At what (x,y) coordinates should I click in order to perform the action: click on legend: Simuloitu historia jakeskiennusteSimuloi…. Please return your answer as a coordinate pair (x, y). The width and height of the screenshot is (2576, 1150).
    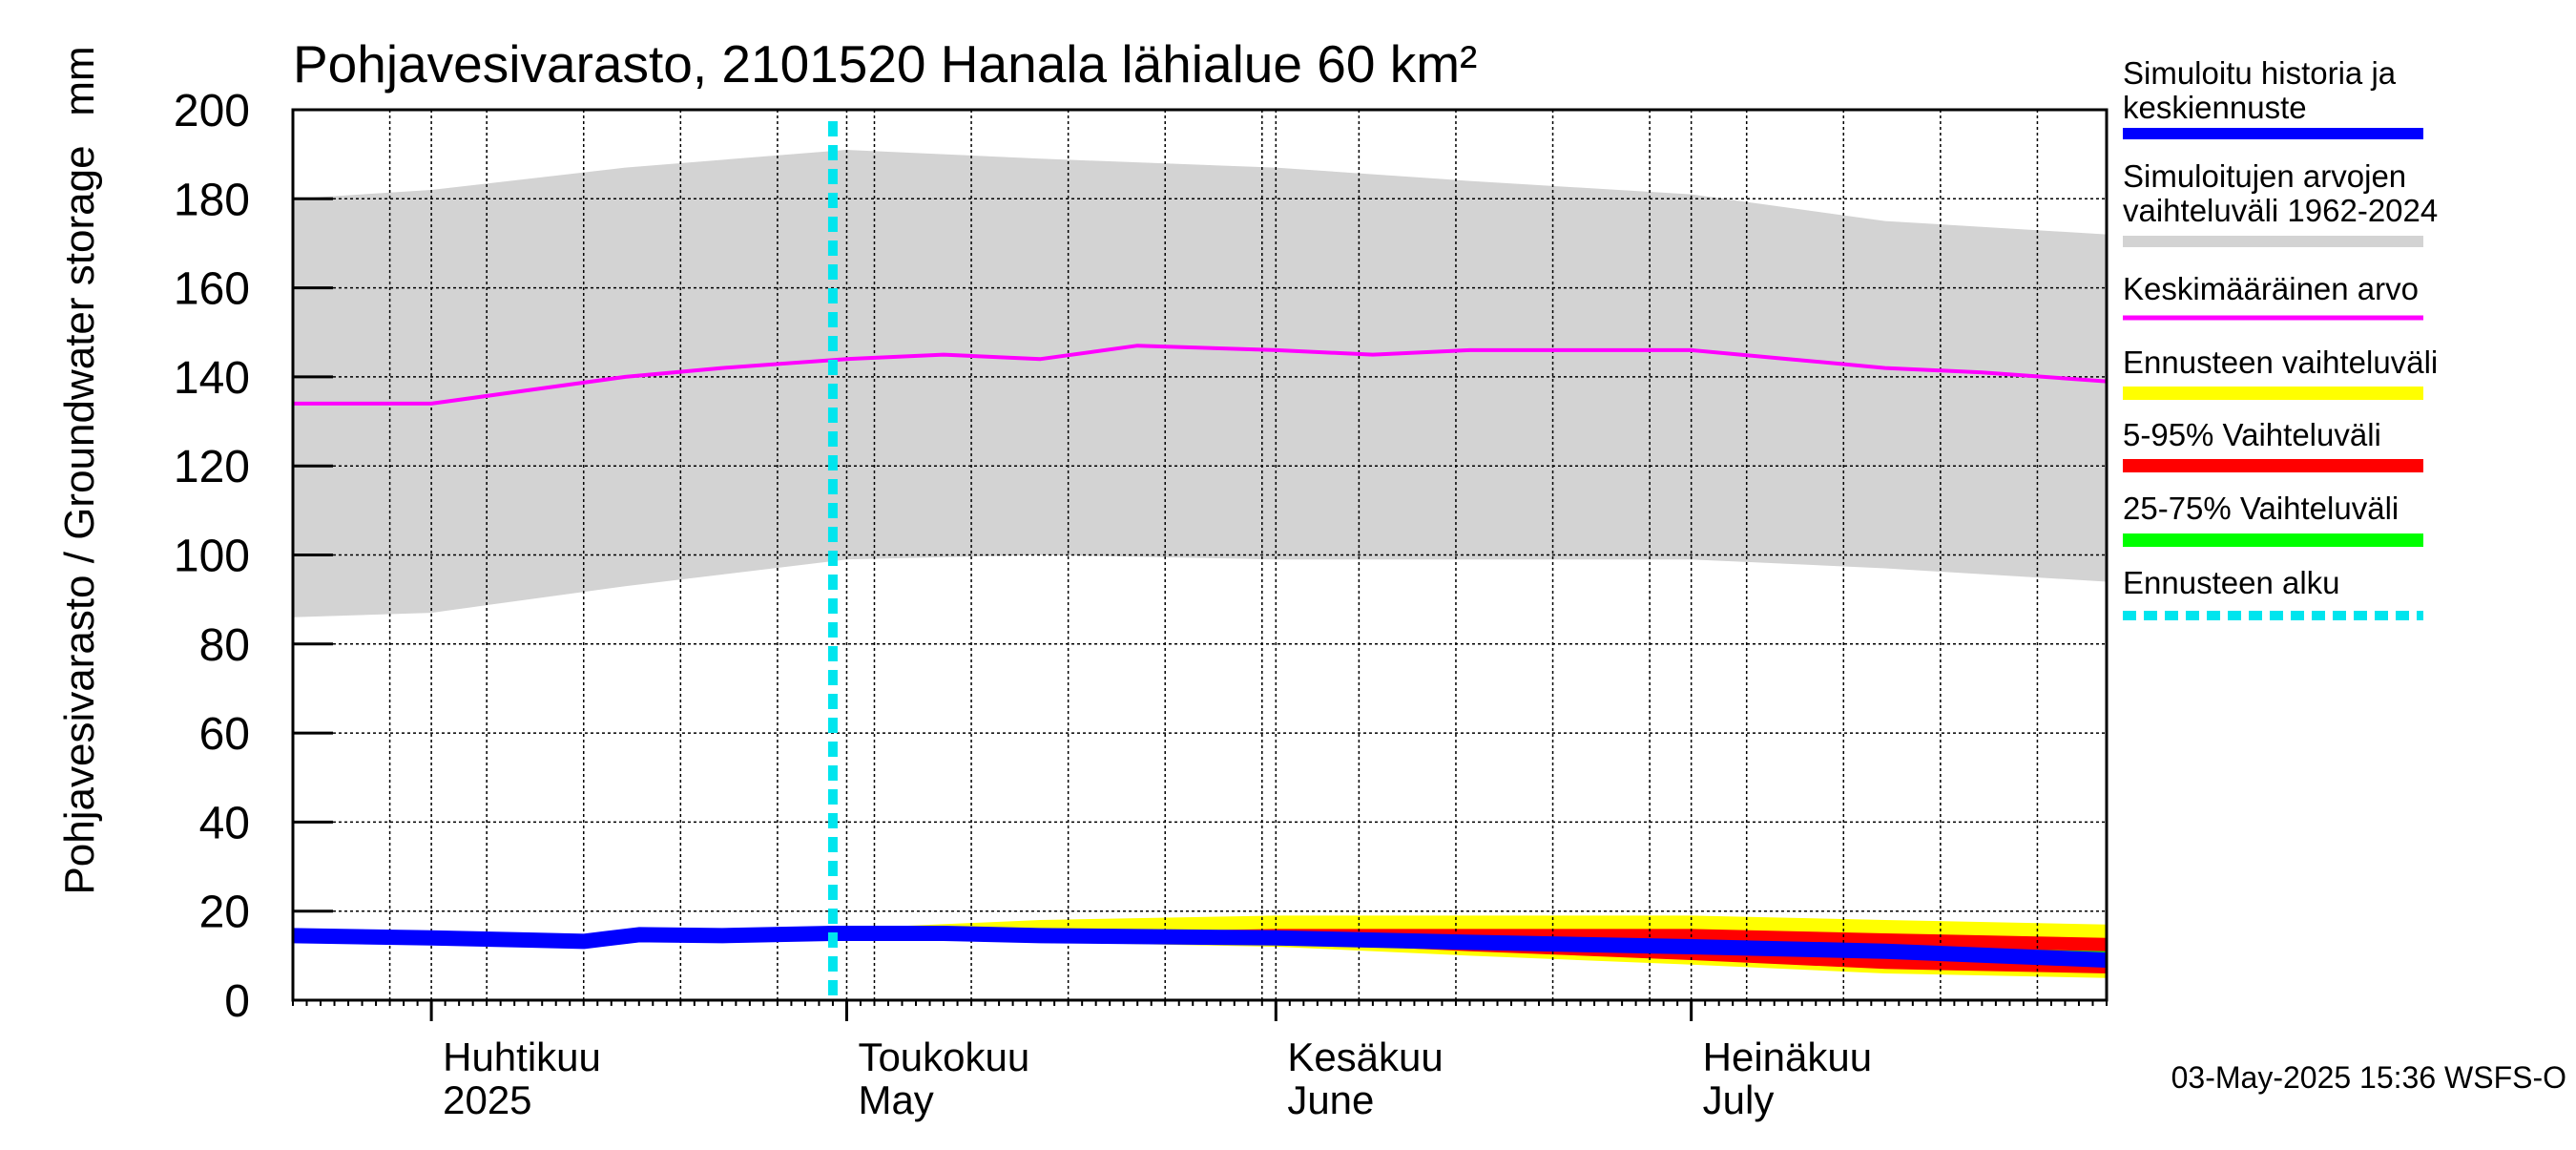
    Looking at the image, I should click on (2280, 337).